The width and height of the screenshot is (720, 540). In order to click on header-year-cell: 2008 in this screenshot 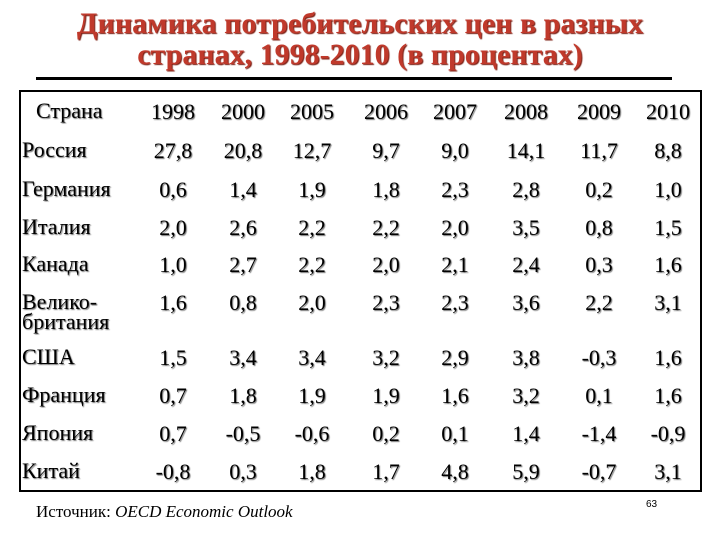, I will do `click(526, 111)`.